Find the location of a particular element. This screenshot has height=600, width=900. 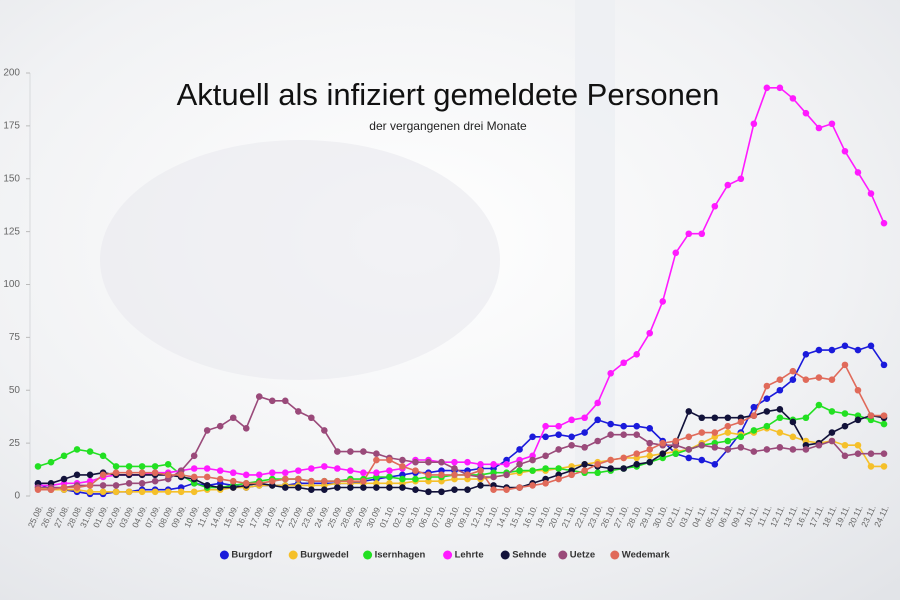

legend-label: Isernhagen is located at coordinates (400, 555).